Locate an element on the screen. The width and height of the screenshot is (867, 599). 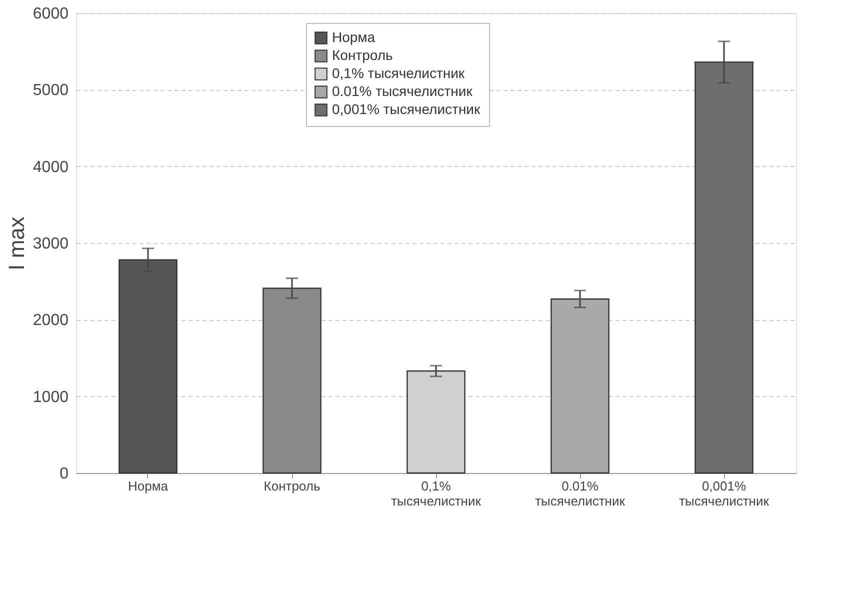
y-tick-label: 6000 is located at coordinates (50, 14).